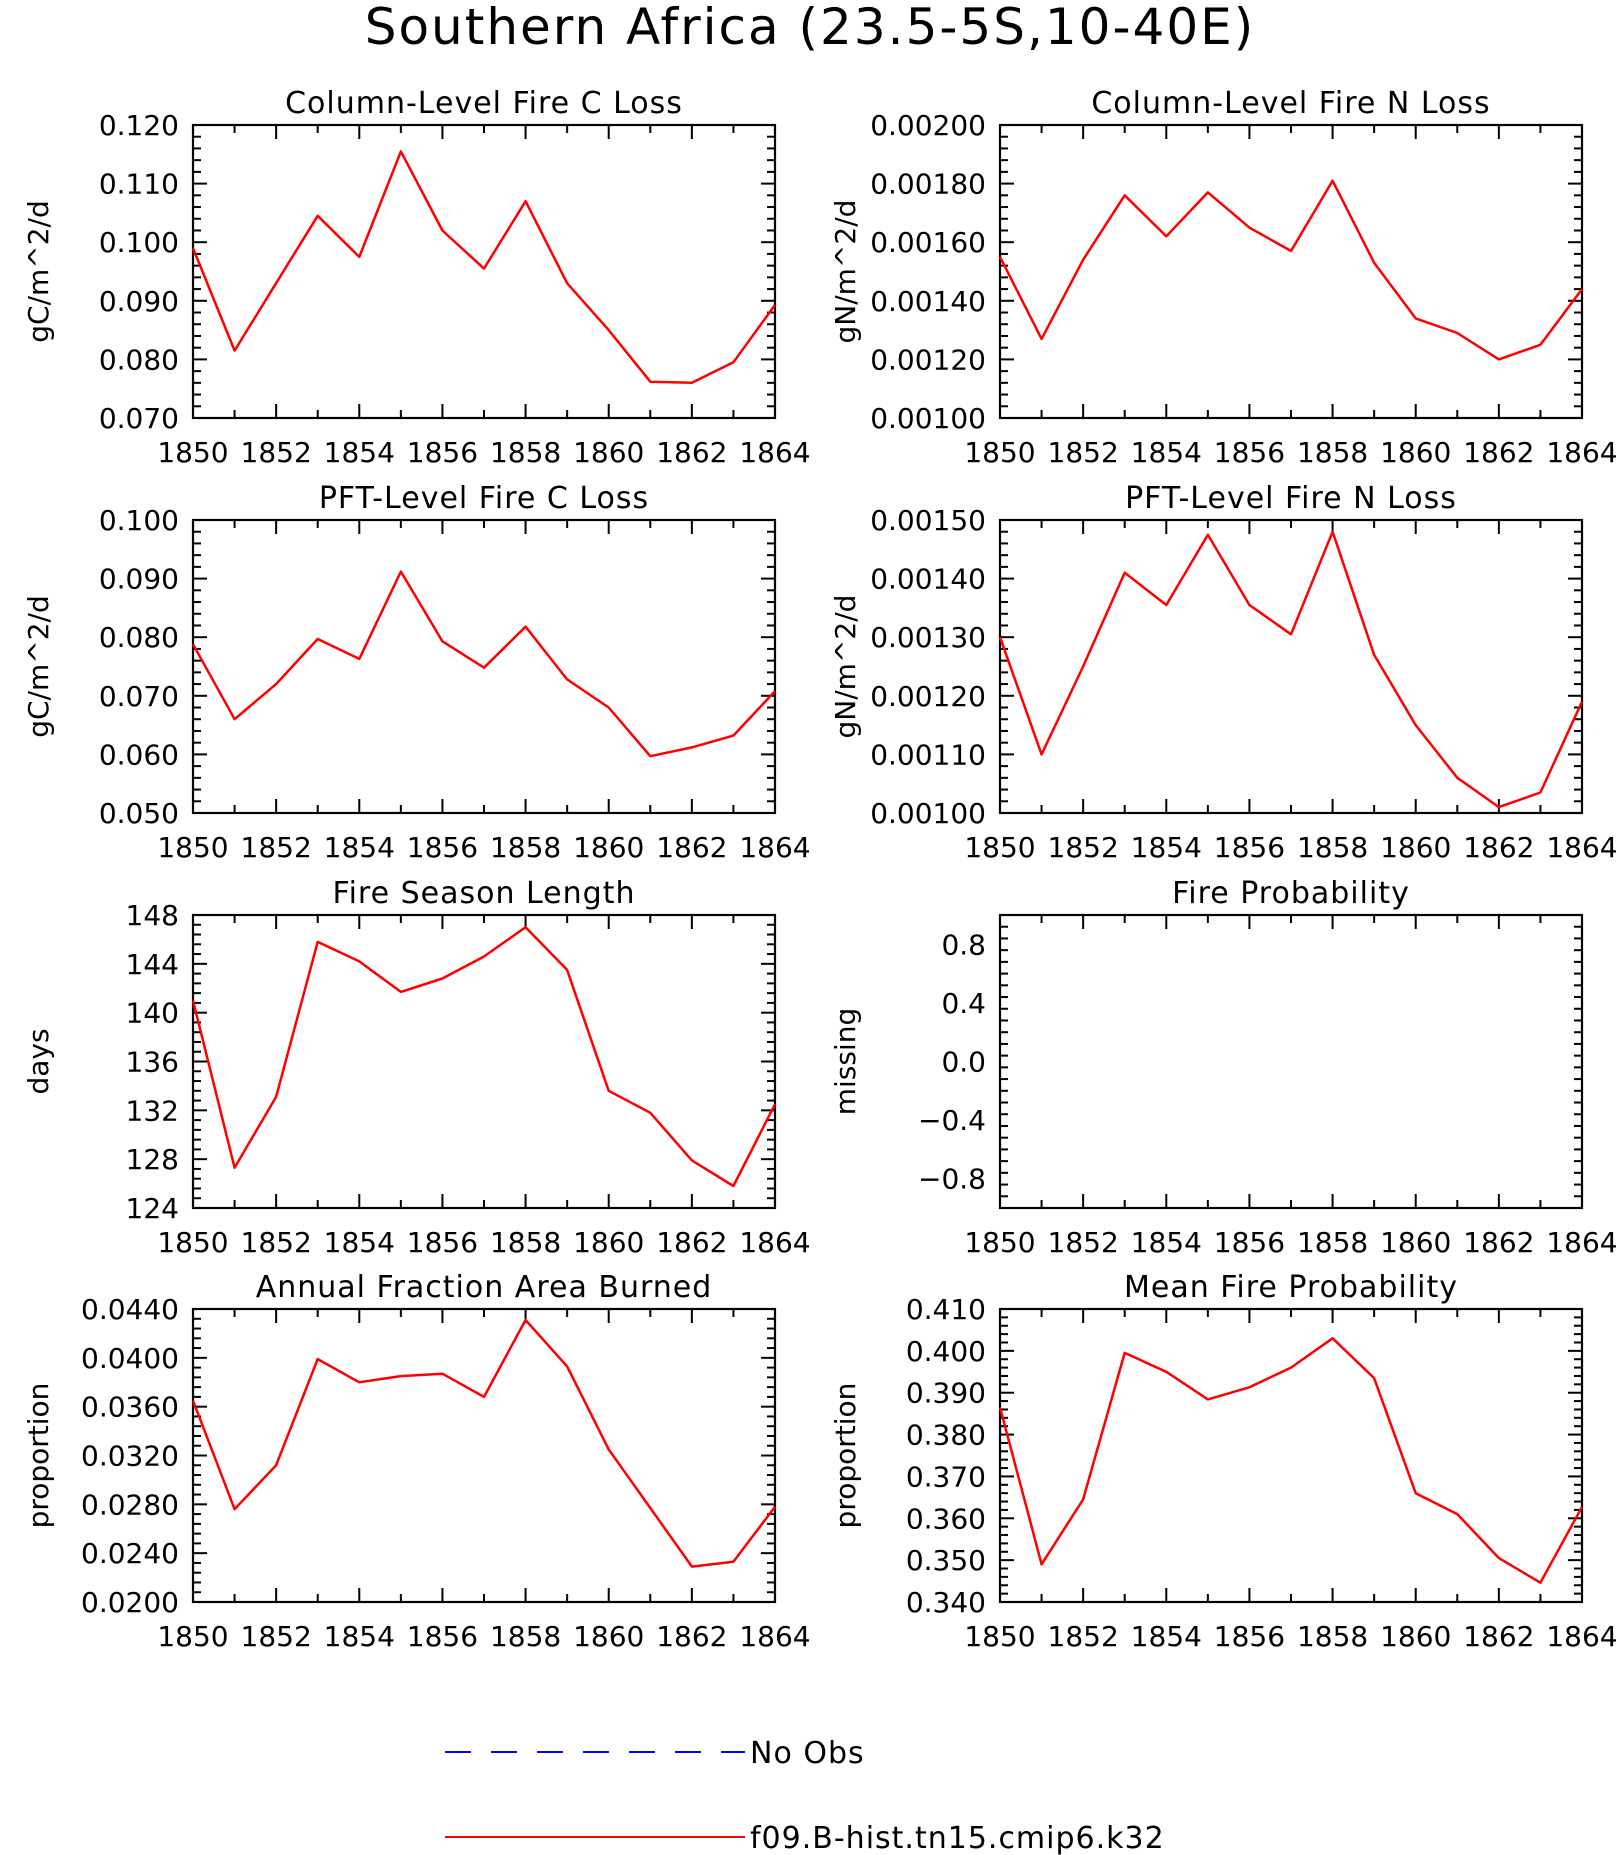 The image size is (1621, 1855). What do you see at coordinates (810, 28) in the screenshot?
I see `figure-title: Southern Africa (23.5-5S,10-40E)` at bounding box center [810, 28].